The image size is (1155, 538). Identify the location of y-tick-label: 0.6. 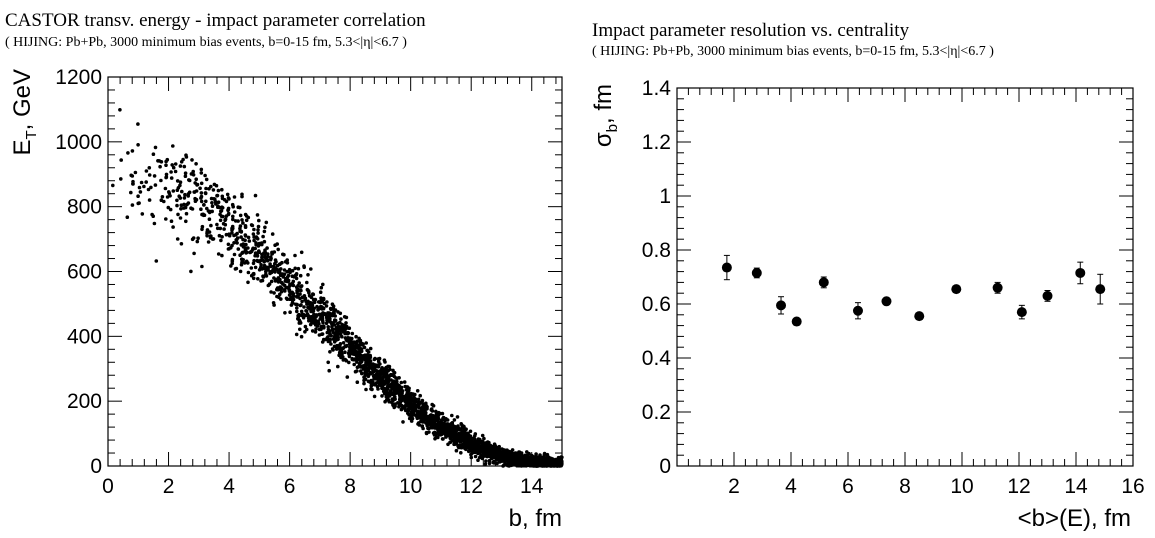
(656, 304).